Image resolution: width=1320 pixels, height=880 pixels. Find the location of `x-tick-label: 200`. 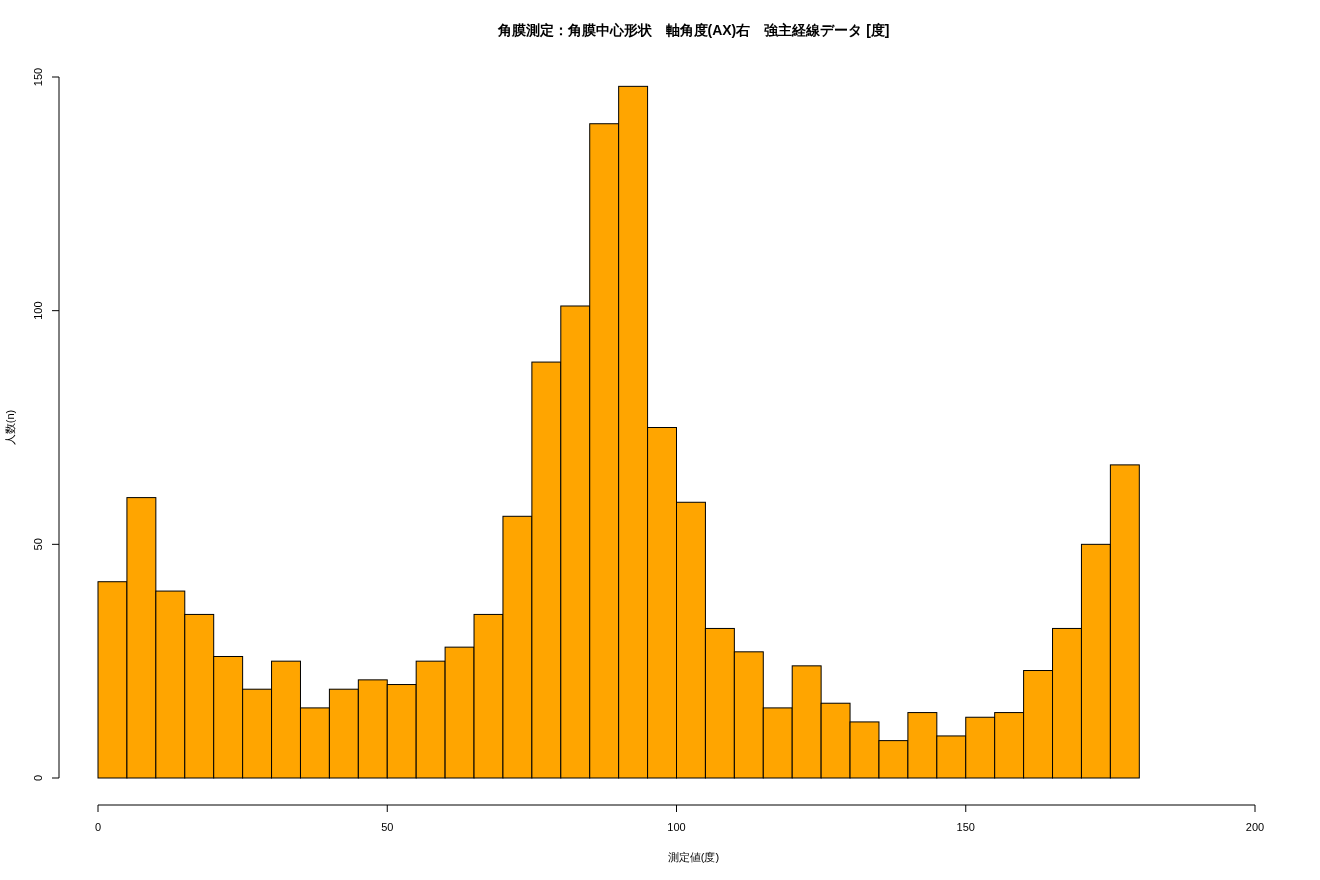

x-tick-label: 200 is located at coordinates (1255, 827).